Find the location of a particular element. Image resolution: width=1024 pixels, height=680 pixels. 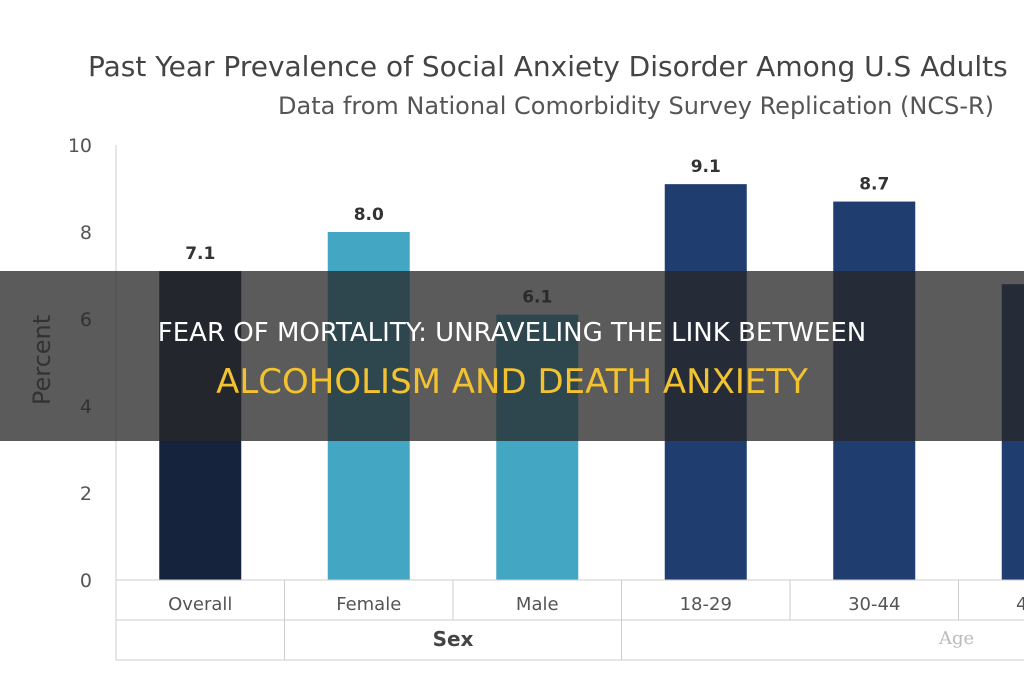

x-tick-label: 18-29 is located at coordinates (706, 604).